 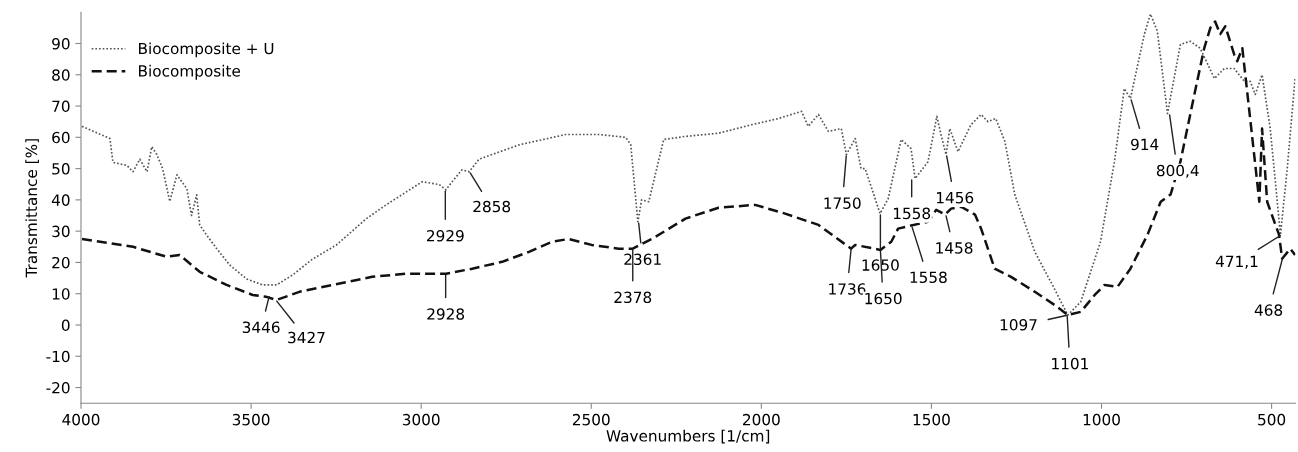 What do you see at coordinates (61, 43) in the screenshot?
I see `y-tick-label: 90` at bounding box center [61, 43].